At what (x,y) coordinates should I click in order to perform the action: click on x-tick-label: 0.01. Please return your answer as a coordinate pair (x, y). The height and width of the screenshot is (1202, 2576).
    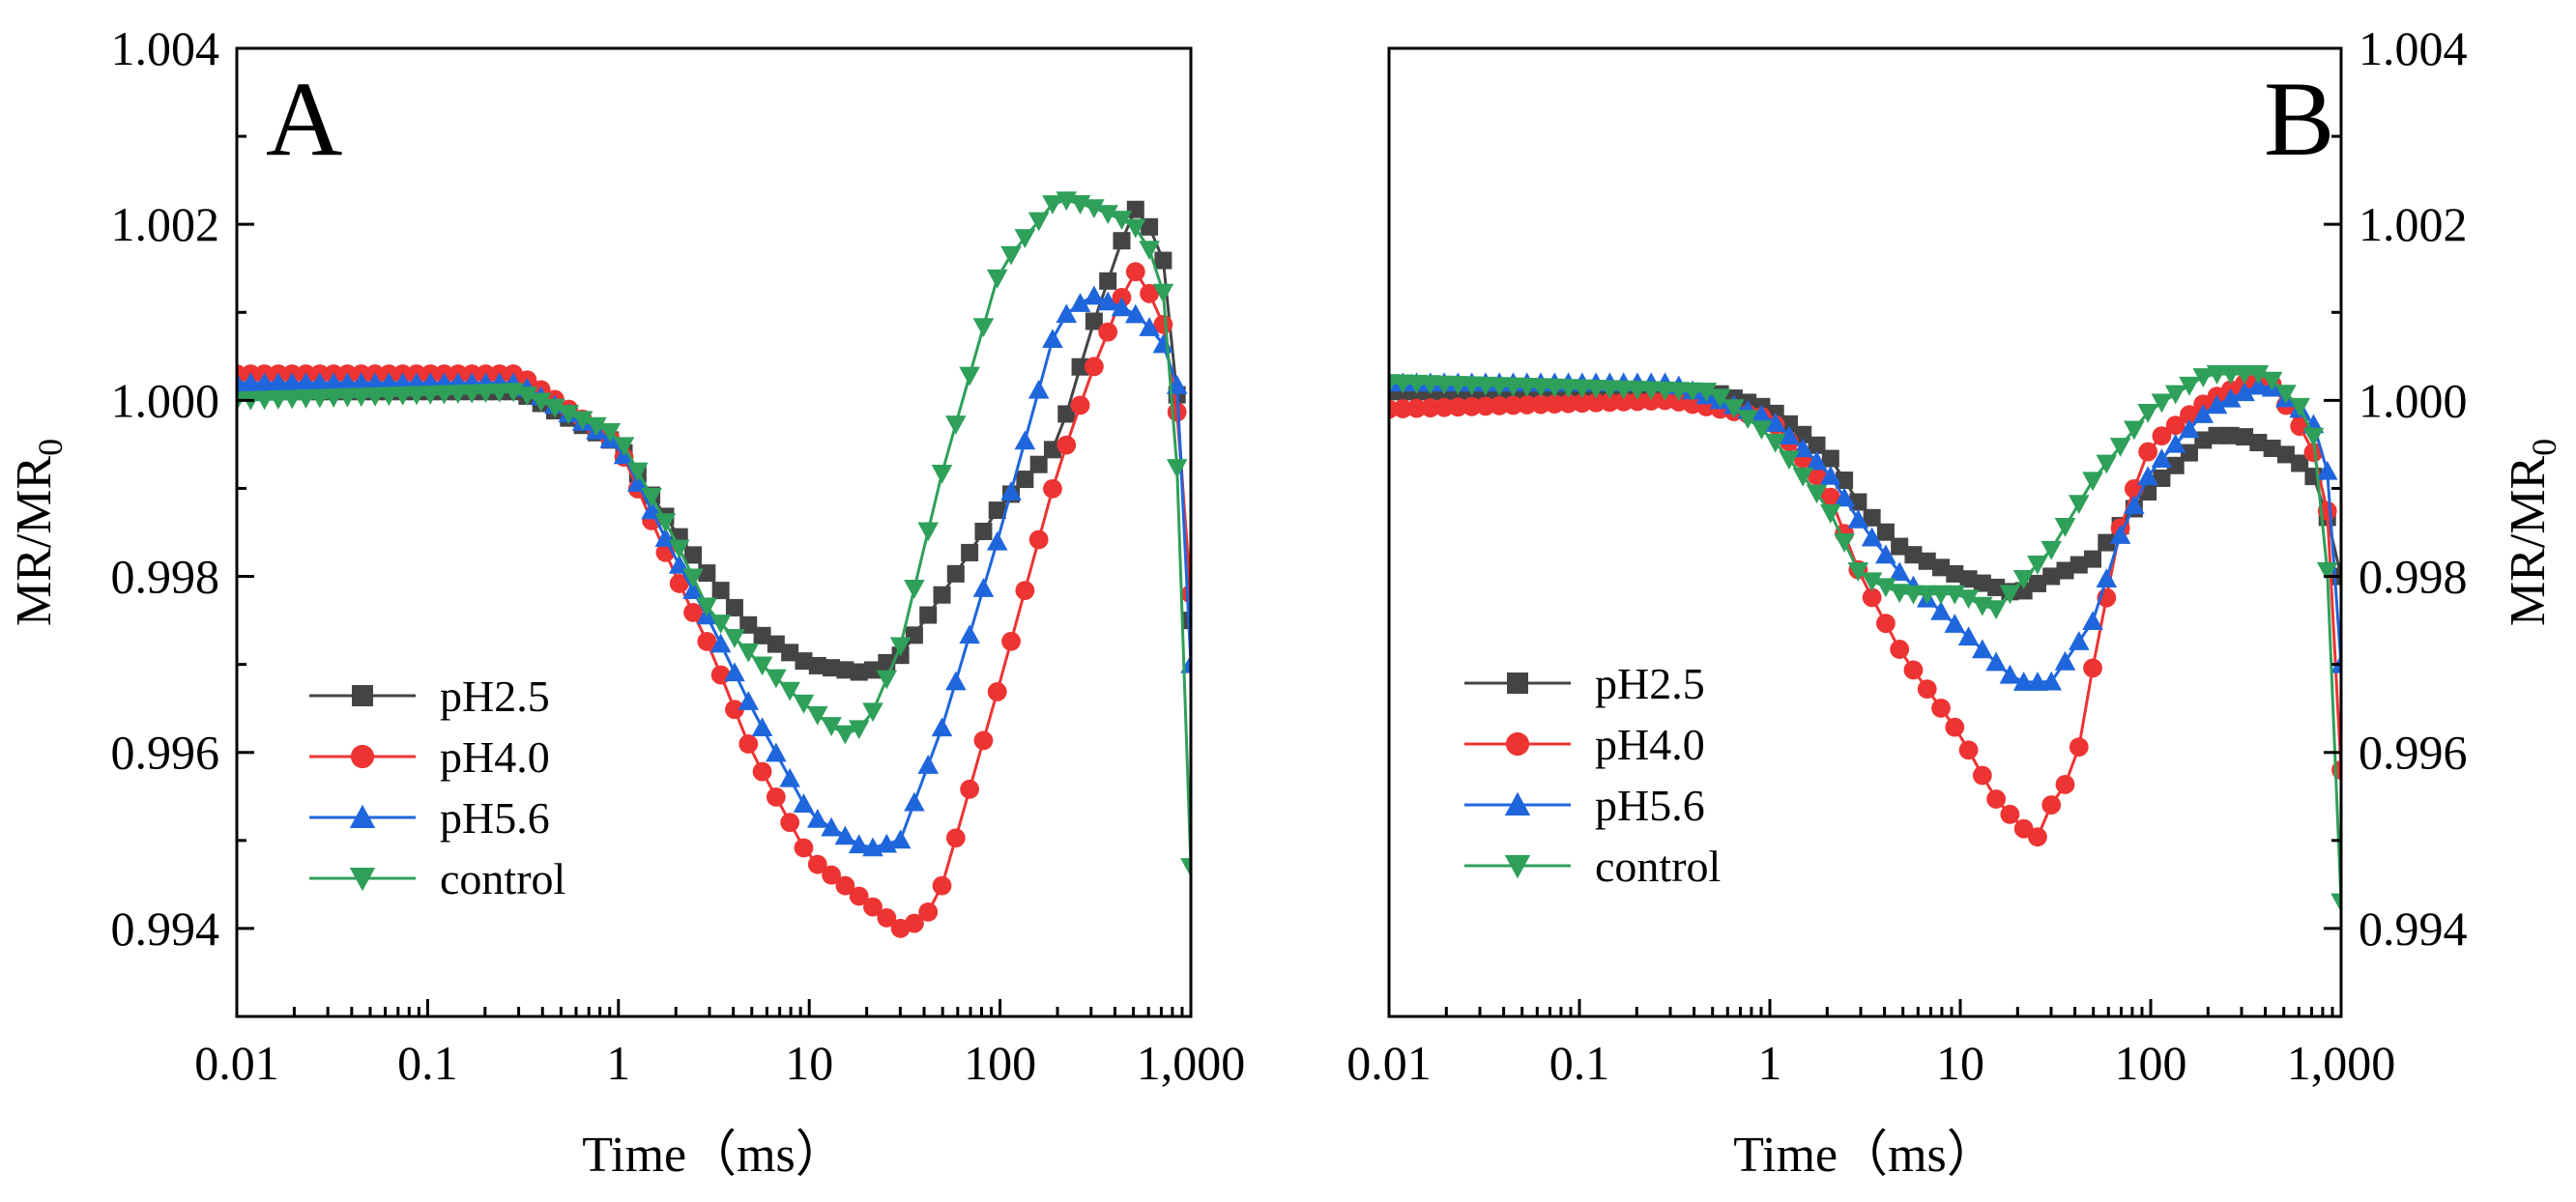
    Looking at the image, I should click on (1389, 1063).